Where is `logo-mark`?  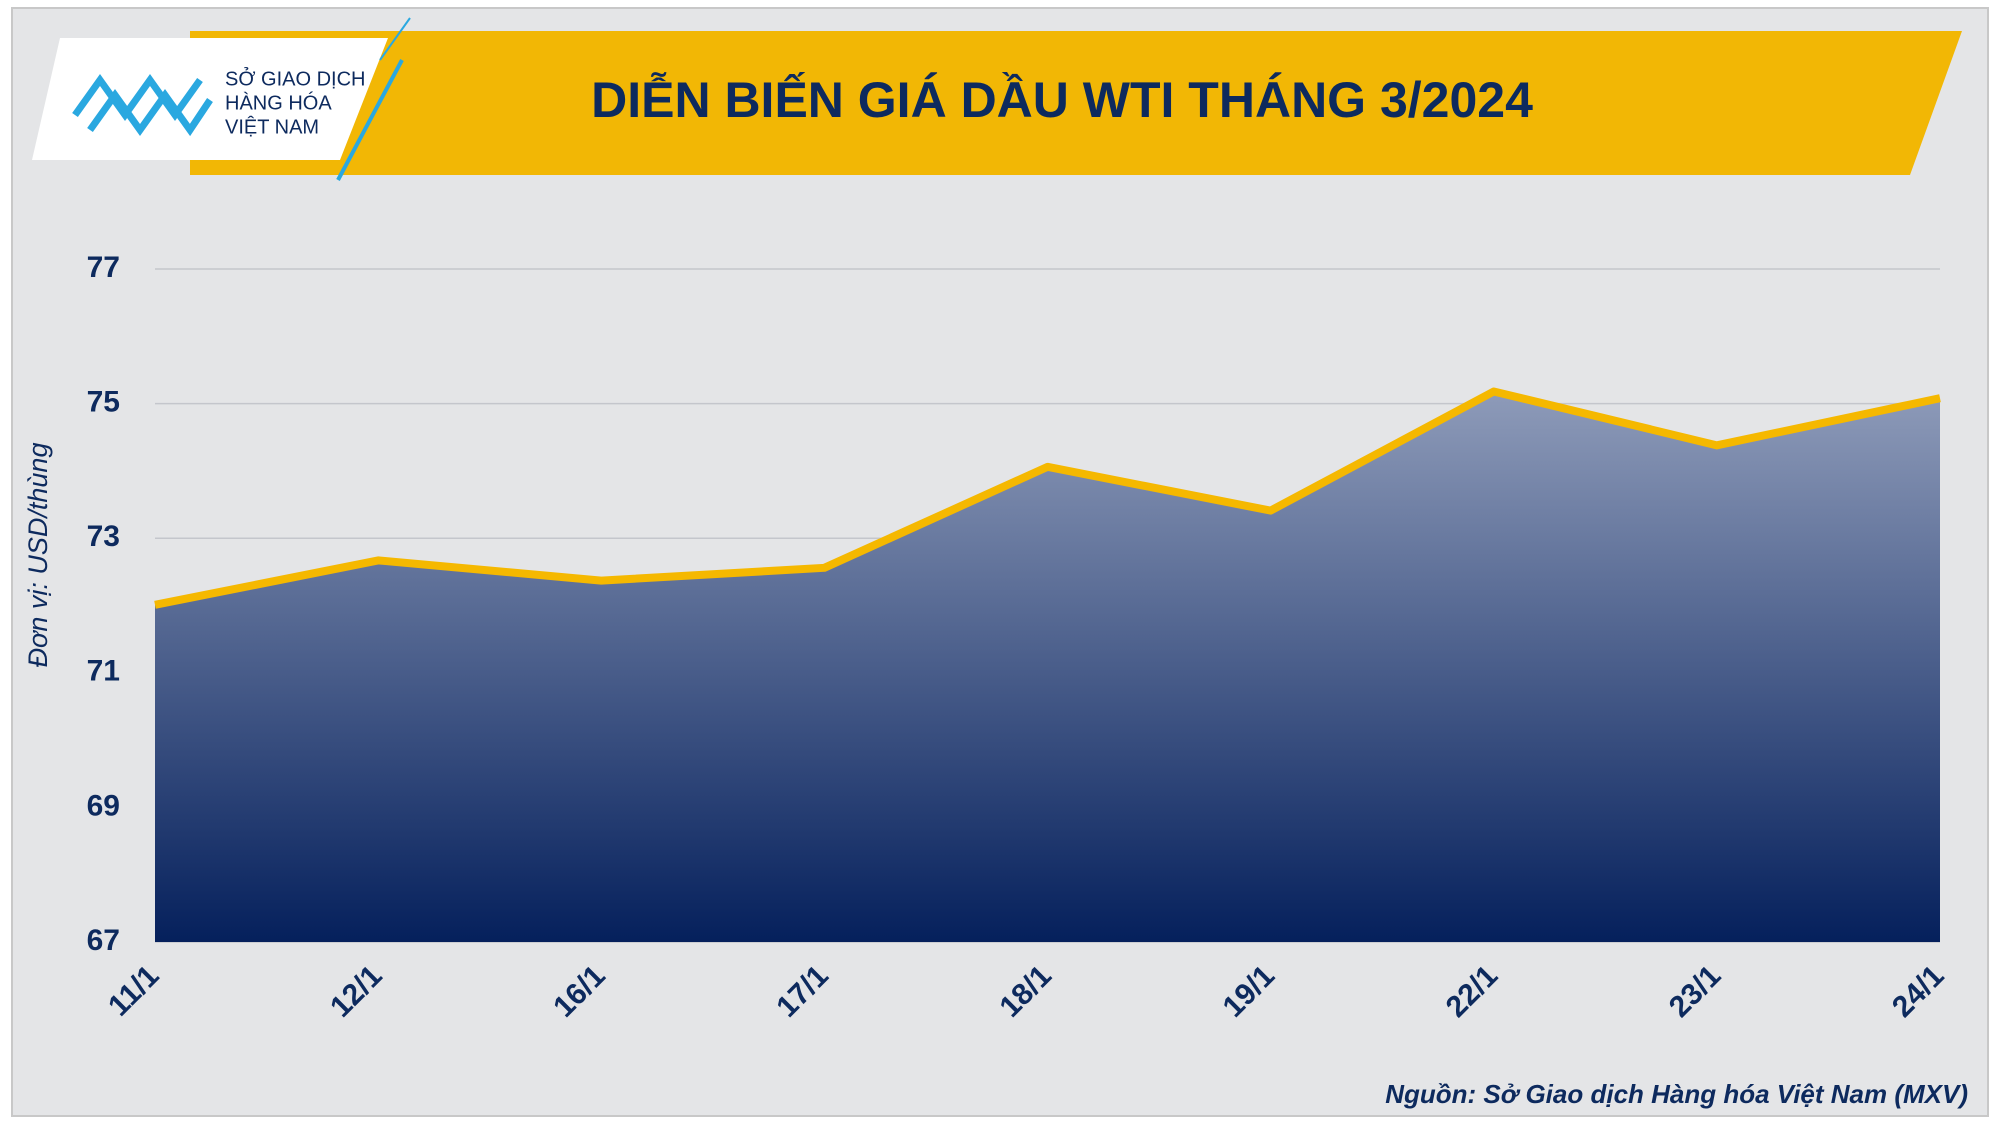
logo-mark is located at coordinates (142, 105).